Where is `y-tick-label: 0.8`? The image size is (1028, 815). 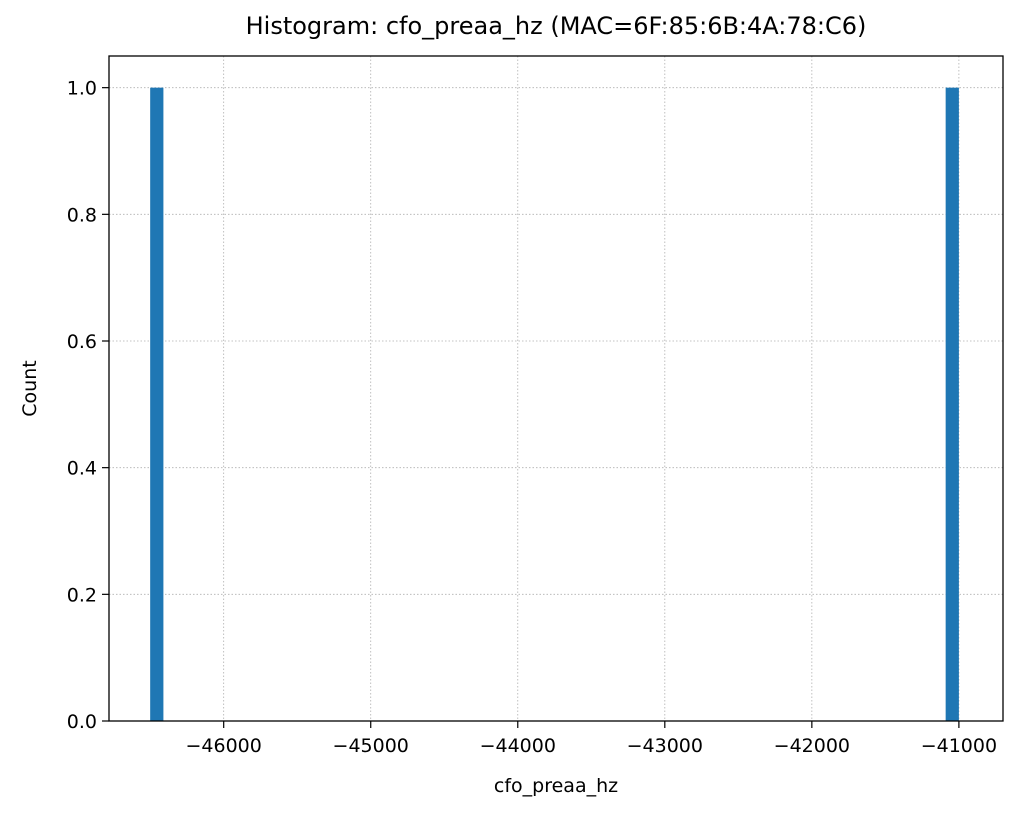 y-tick-label: 0.8 is located at coordinates (82, 215).